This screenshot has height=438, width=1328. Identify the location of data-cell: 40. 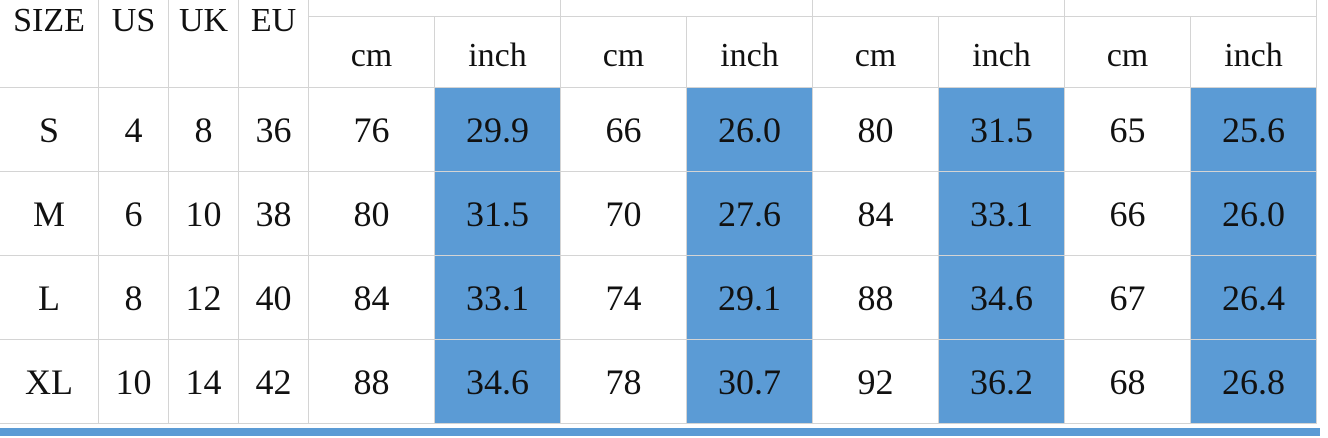
(274, 298).